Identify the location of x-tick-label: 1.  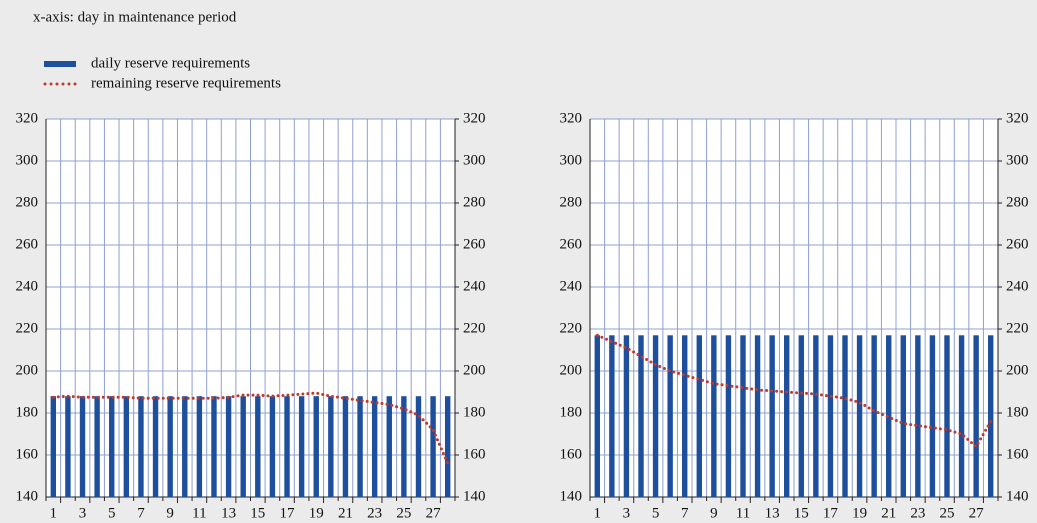
(598, 513).